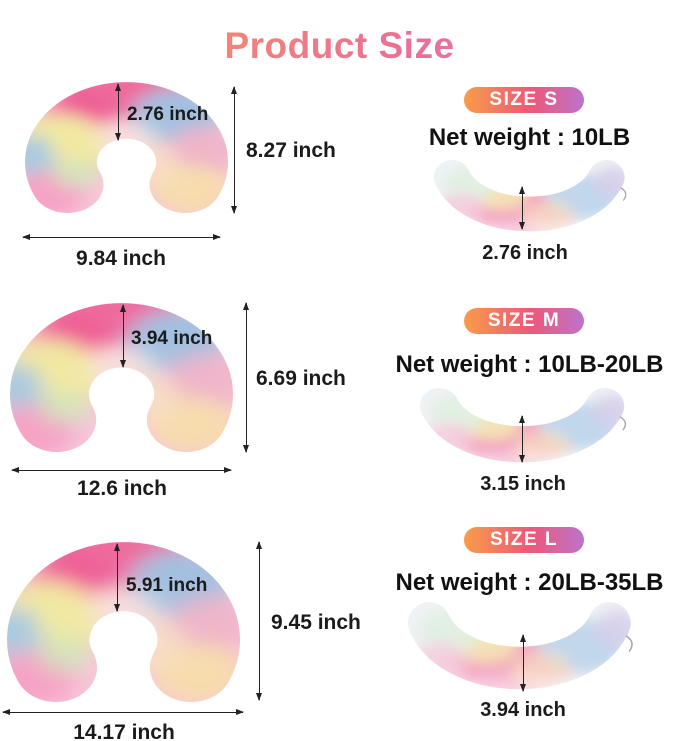 Image resolution: width=679 pixels, height=741 pixels. I want to click on total-height-label-l: 9.45 inch, so click(316, 622).